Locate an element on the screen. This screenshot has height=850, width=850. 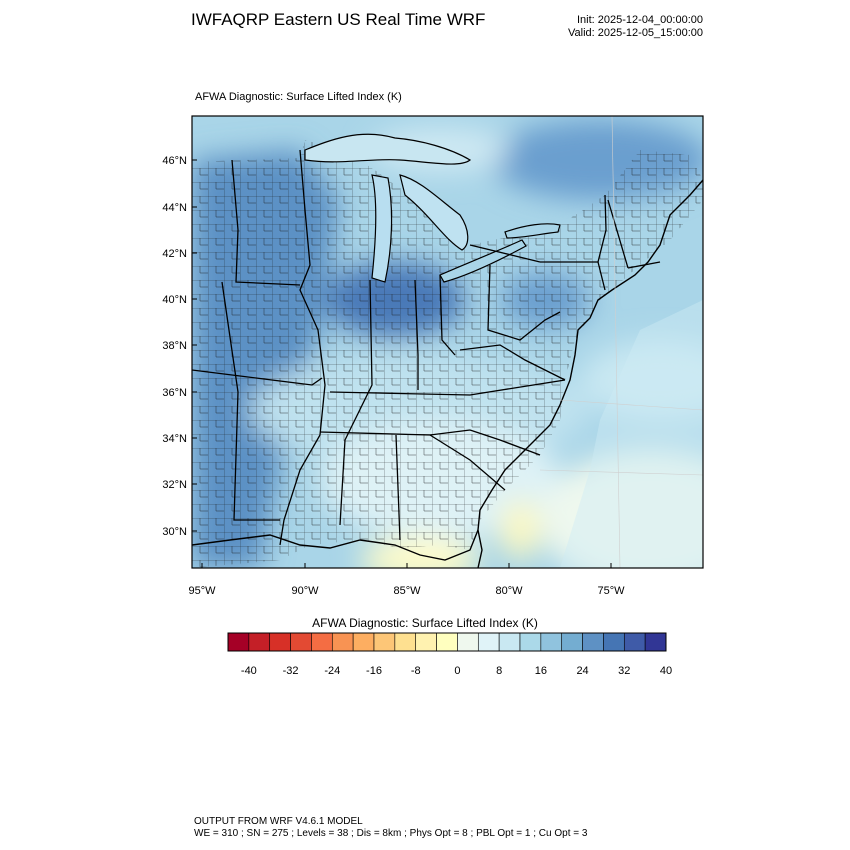
colorbar-tick-label: 16 is located at coordinates (541, 671).